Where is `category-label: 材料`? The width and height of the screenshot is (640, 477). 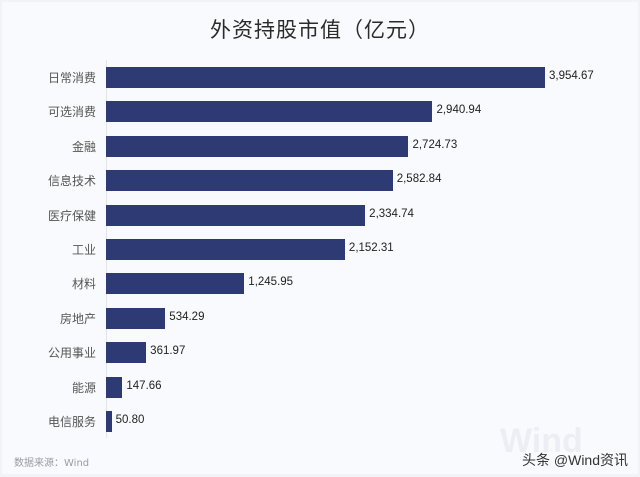 category-label: 材料 is located at coordinates (83, 284).